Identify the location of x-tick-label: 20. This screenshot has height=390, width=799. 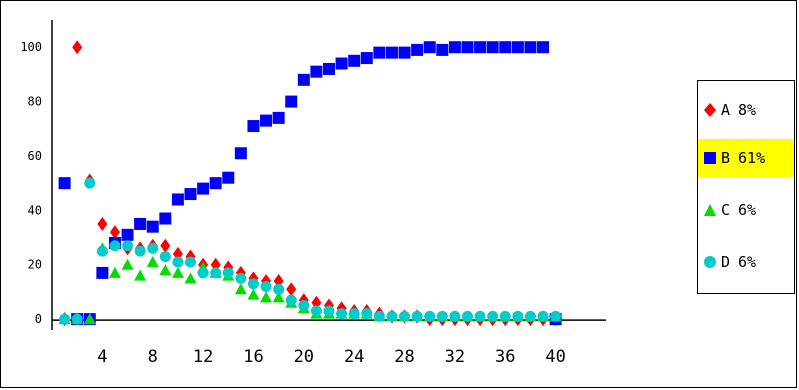
(304, 357).